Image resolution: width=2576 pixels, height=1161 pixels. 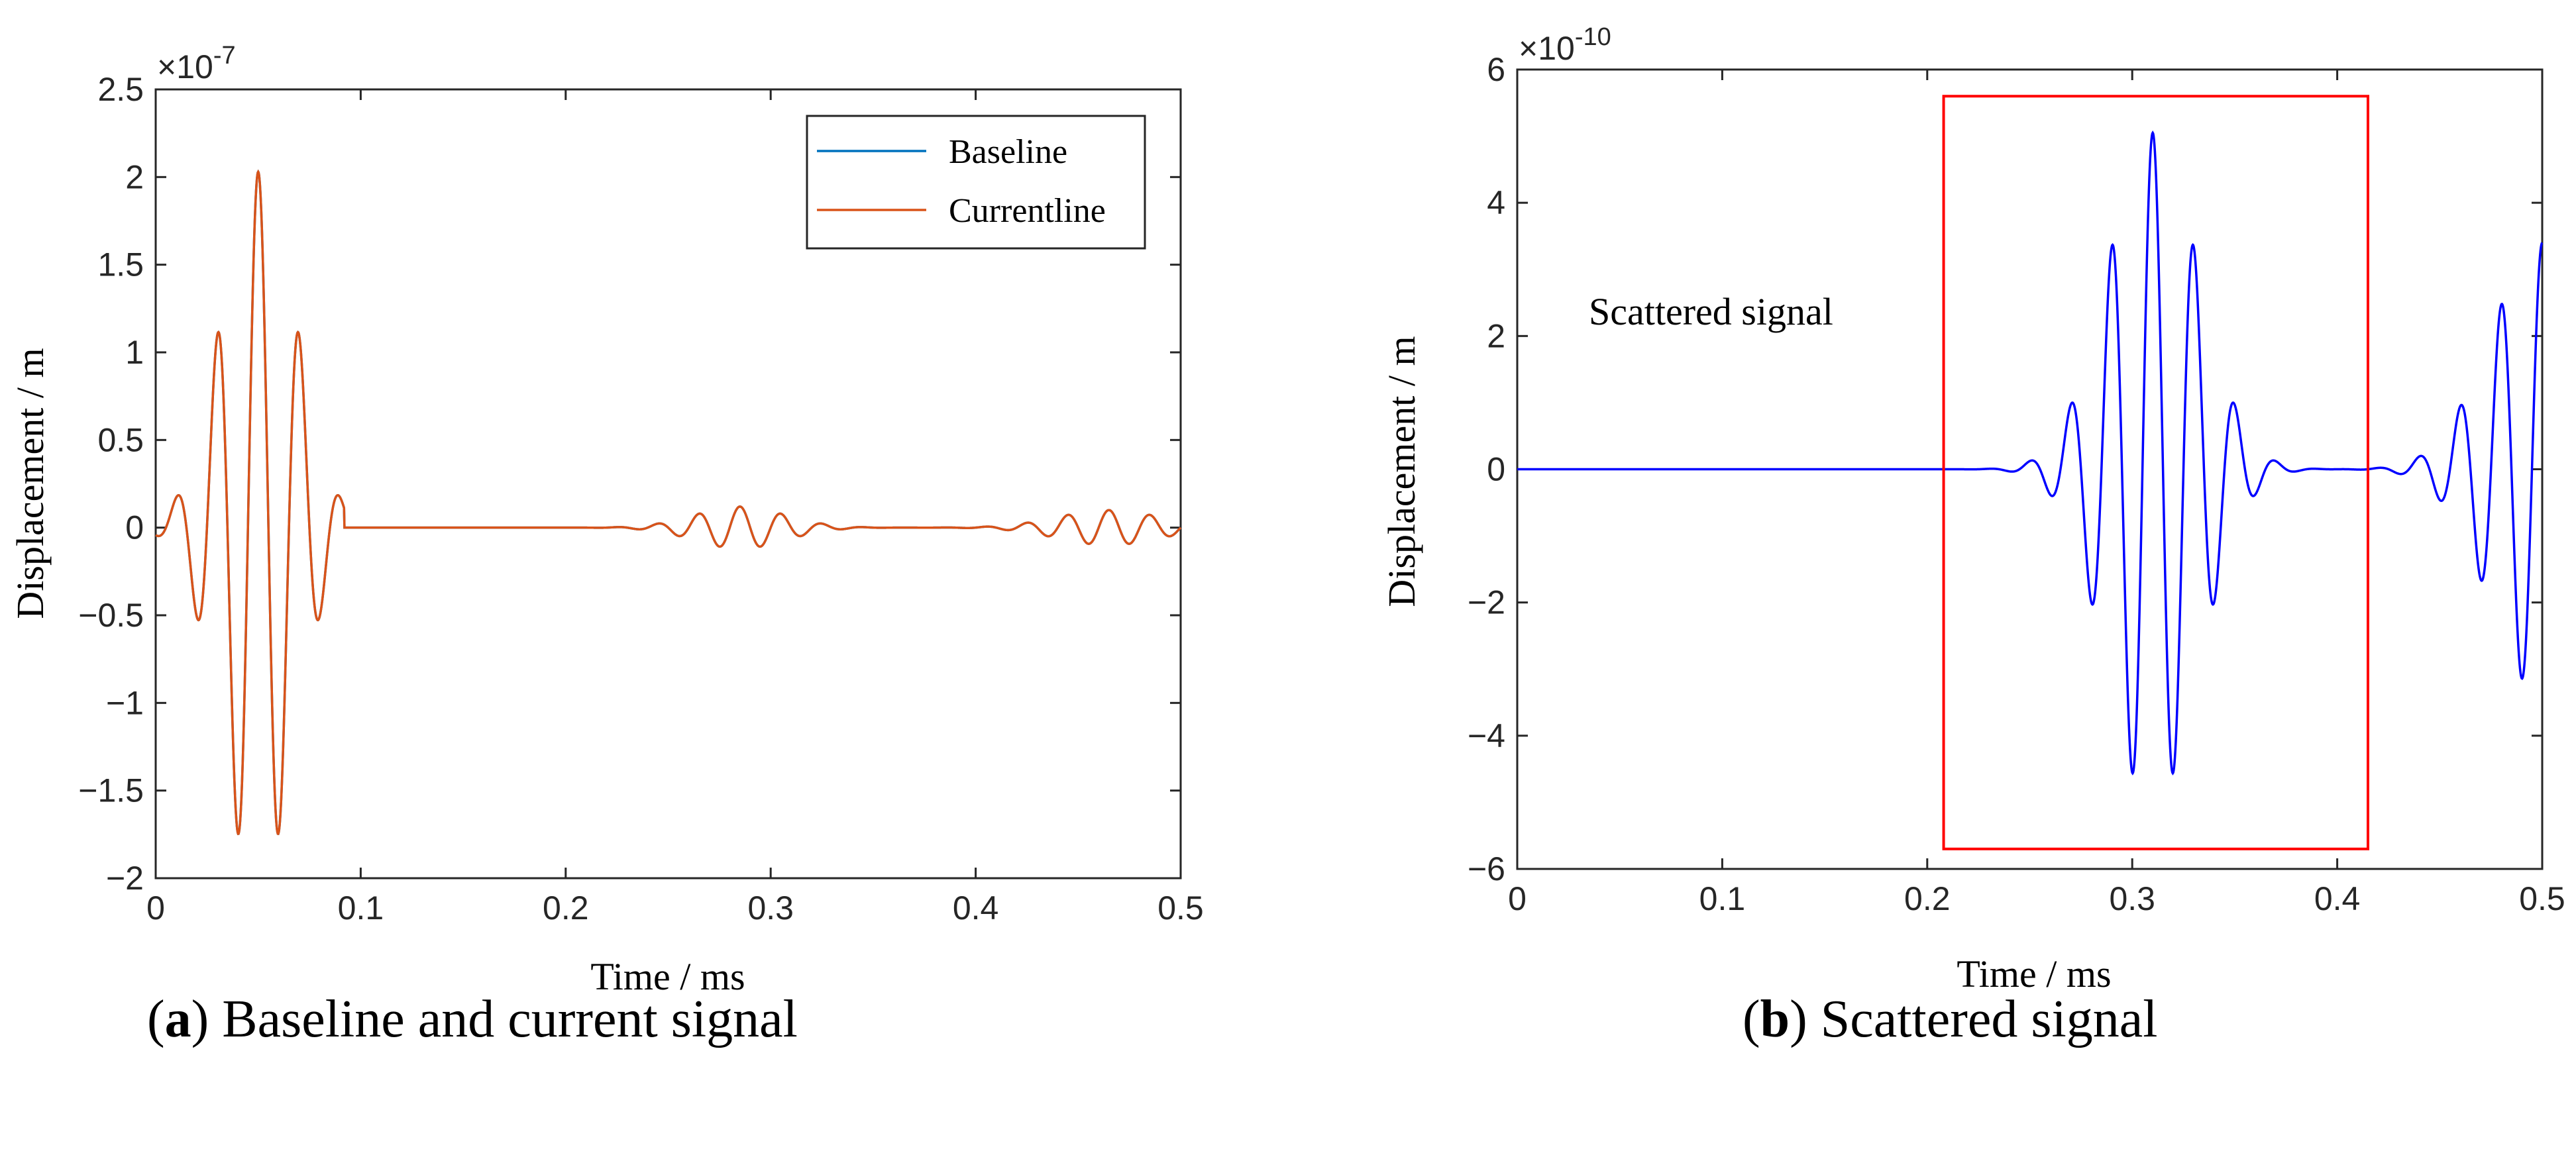 What do you see at coordinates (1711, 311) in the screenshot?
I see `panel-b-annotation: Scattered signal` at bounding box center [1711, 311].